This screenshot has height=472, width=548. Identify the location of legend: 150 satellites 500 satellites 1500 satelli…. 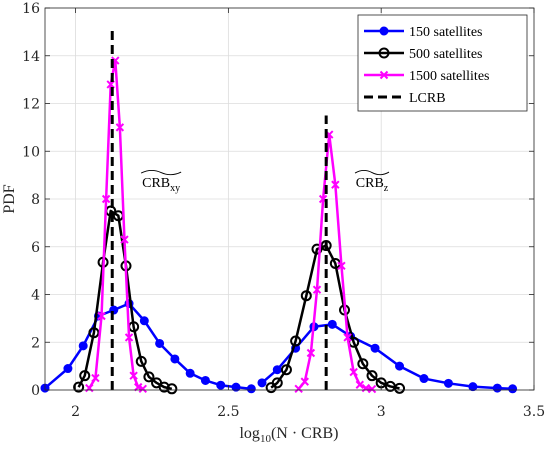
(442, 63).